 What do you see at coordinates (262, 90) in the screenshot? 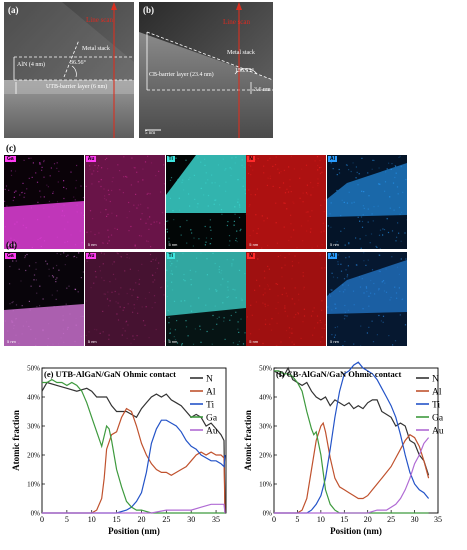
I see `panel-b-depth-label: 3.6 nm` at bounding box center [262, 90].